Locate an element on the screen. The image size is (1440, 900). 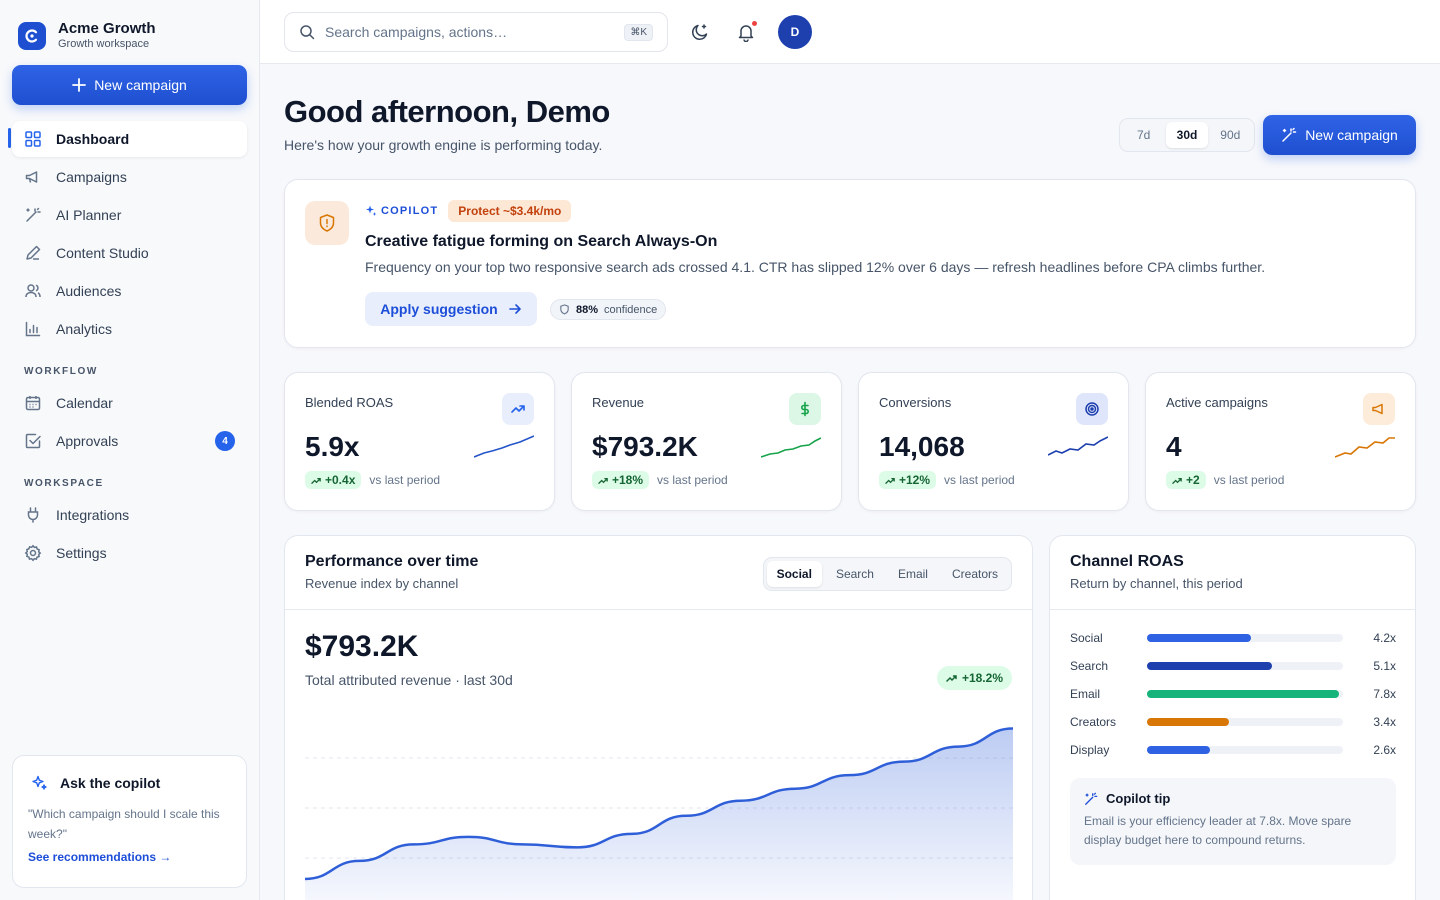
sidebar-item-campaigns: Campaigns is located at coordinates (129, 177).